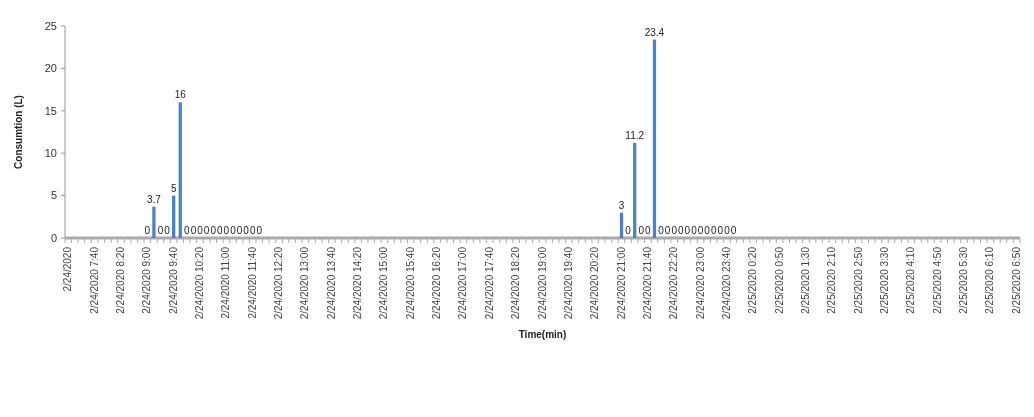 This screenshot has width=1034, height=417. Describe the element at coordinates (674, 283) in the screenshot. I see `x-tick-label: 2/24/2020 22:20` at that location.